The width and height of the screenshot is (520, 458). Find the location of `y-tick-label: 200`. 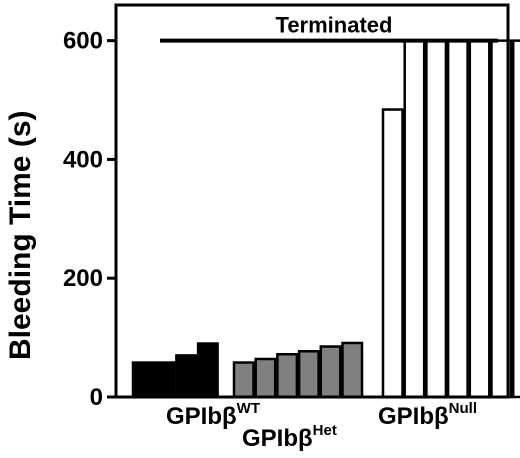

y-tick-label: 200 is located at coordinates (83, 278).